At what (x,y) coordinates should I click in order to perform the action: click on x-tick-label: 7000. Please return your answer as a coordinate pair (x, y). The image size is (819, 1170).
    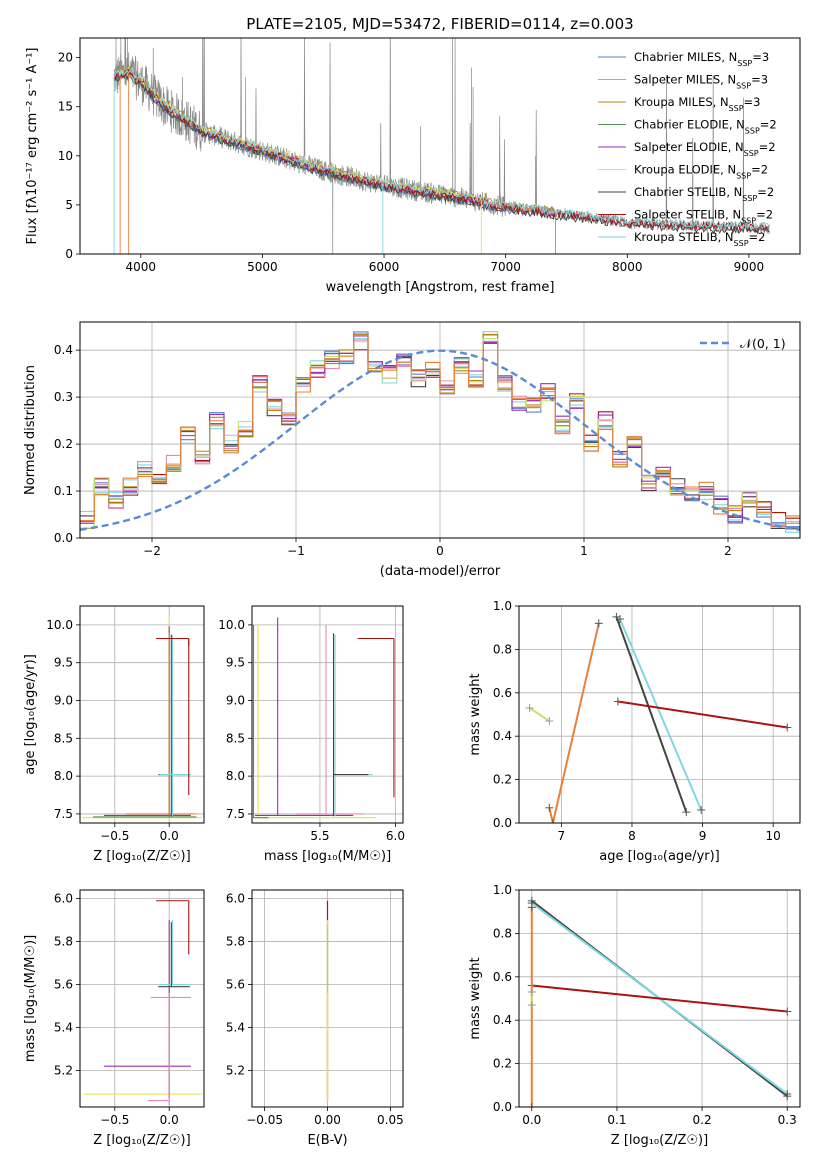
    Looking at the image, I should click on (505, 267).